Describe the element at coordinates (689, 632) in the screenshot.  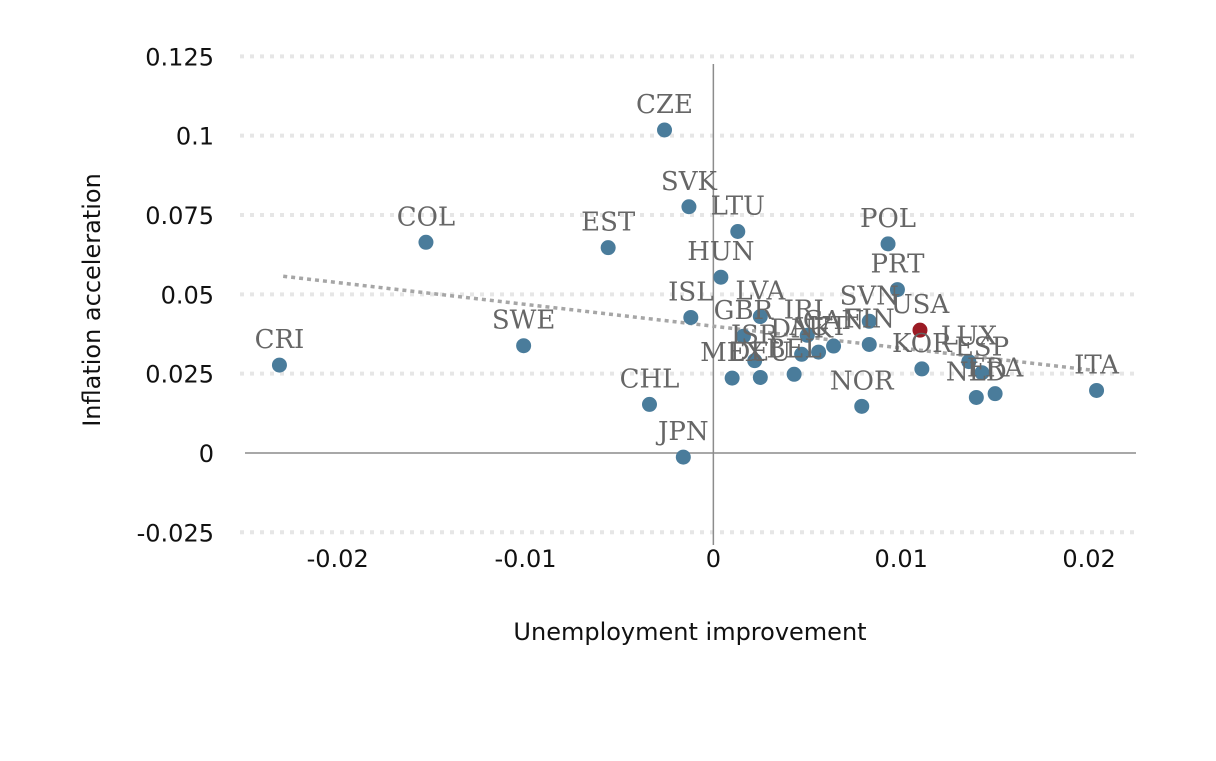
I see `x-axis-title: Unemployment improvement` at that location.